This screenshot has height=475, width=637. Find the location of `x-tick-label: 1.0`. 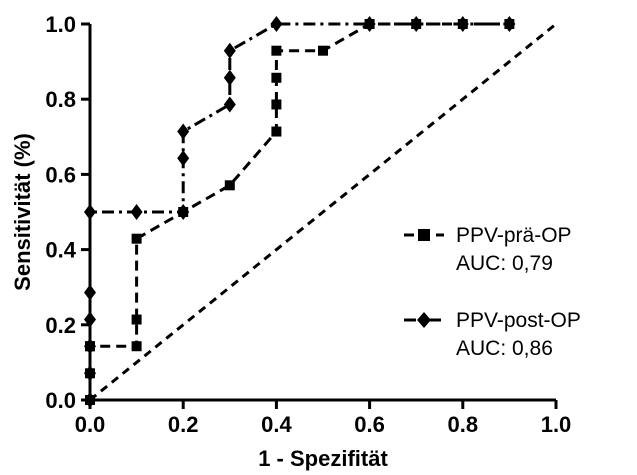

x-tick-label: 1.0 is located at coordinates (556, 424).